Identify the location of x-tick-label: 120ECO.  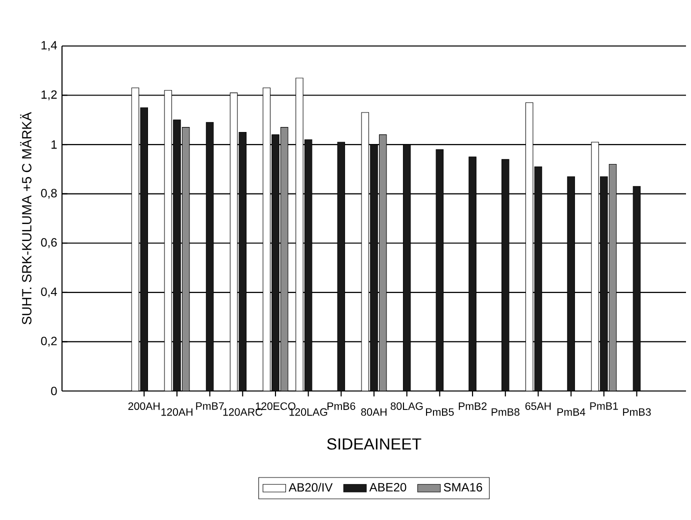
(276, 406).